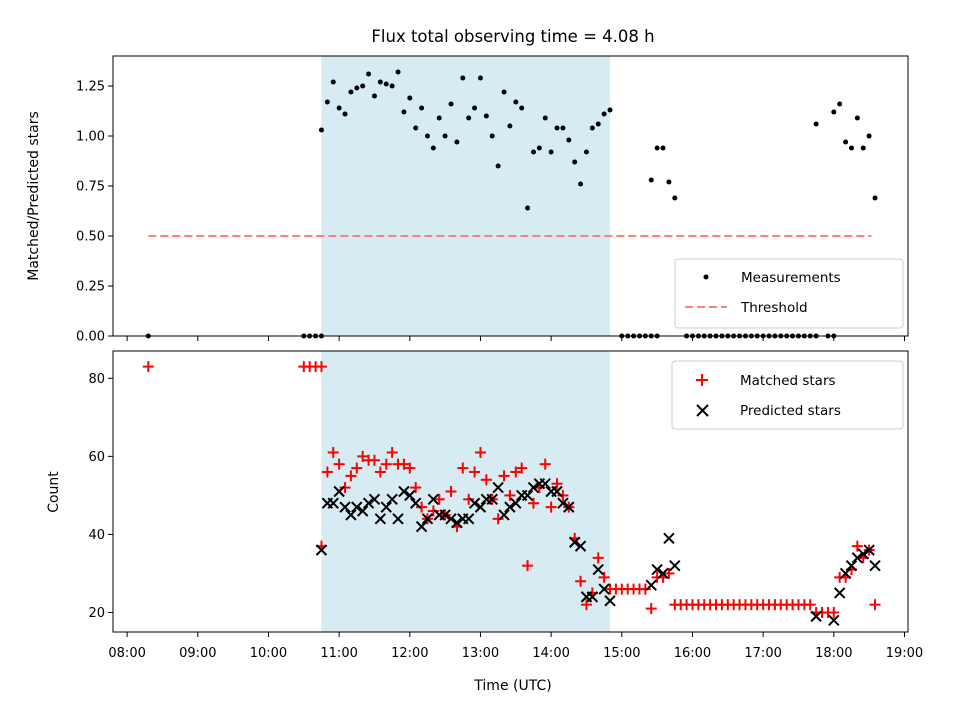 The height and width of the screenshot is (720, 960). Describe the element at coordinates (96, 535) in the screenshot. I see `bottom-y-tick-label: 40` at that location.